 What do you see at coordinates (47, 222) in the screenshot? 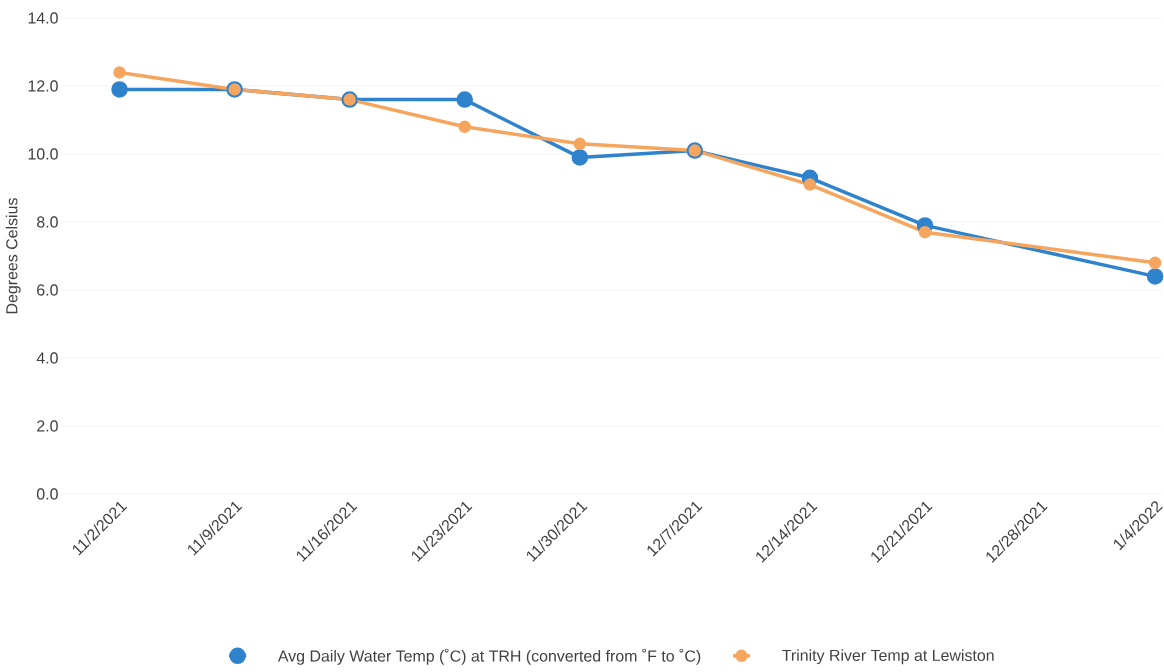
I see `y-tick-label: 8.0` at bounding box center [47, 222].